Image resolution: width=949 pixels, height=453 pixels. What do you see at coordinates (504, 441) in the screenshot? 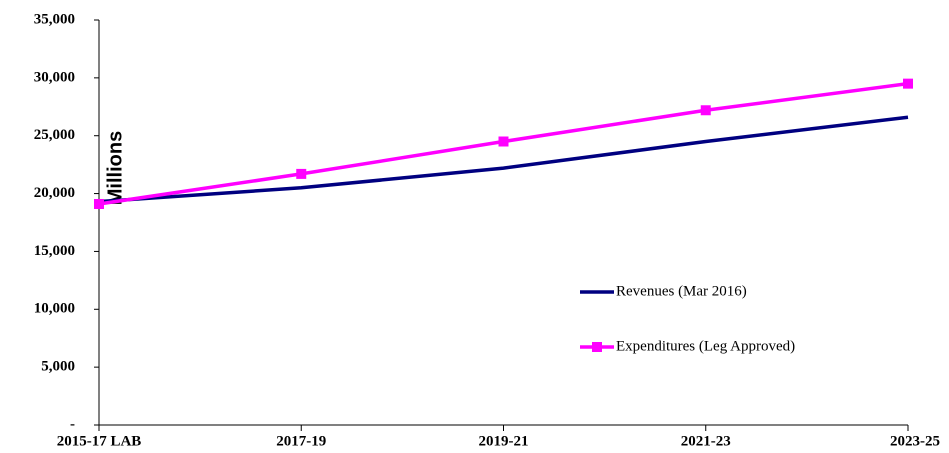
I see `x-tick-label: 2019-21` at bounding box center [504, 441].